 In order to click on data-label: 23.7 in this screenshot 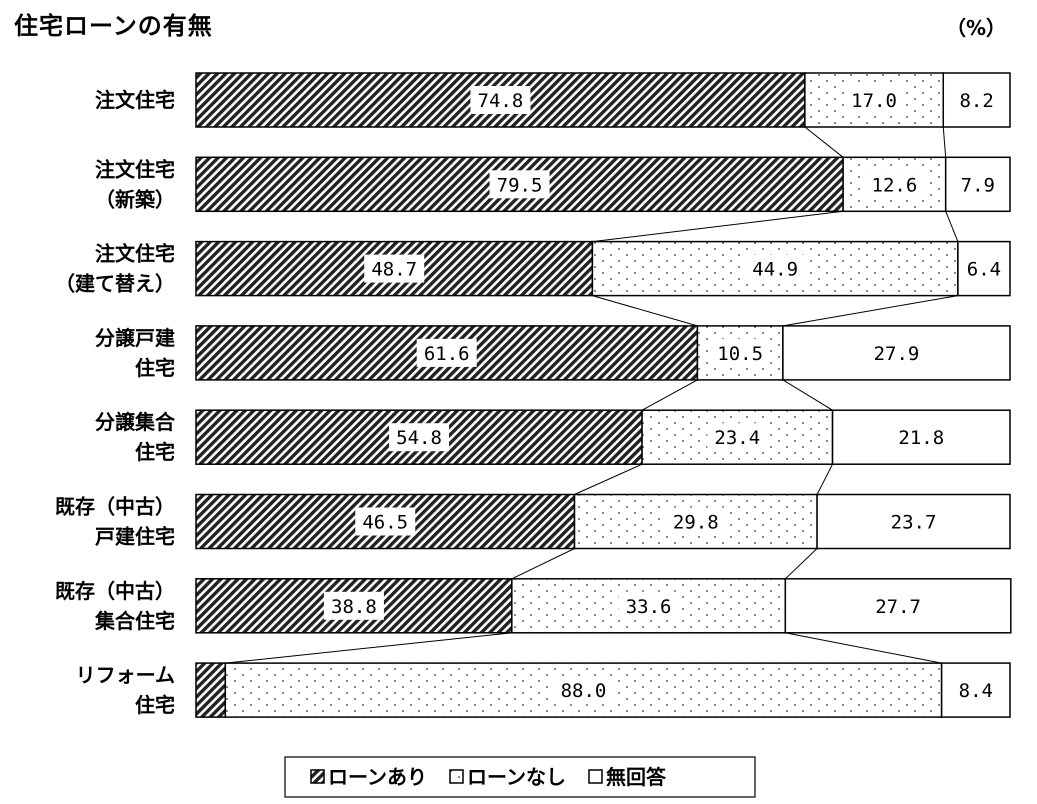, I will do `click(914, 523)`.